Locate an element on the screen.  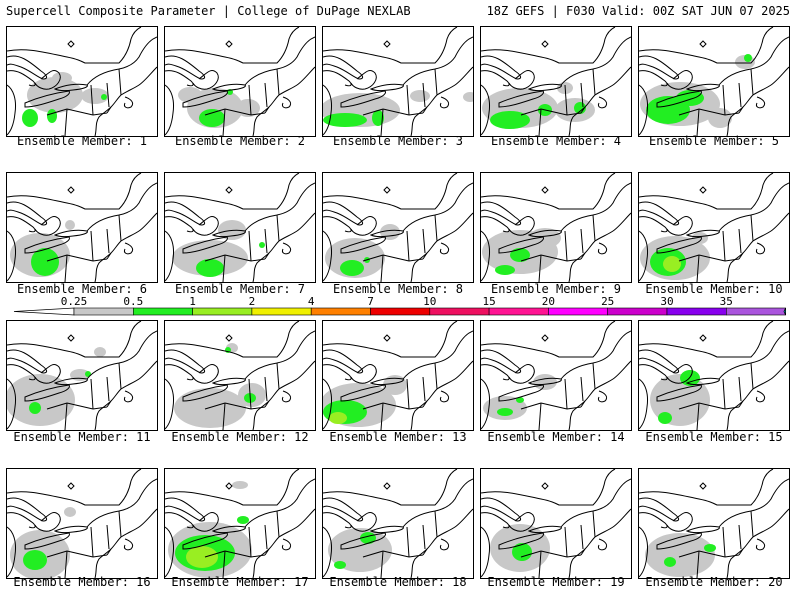
legend-under-arrow is located at coordinates (44, 311).